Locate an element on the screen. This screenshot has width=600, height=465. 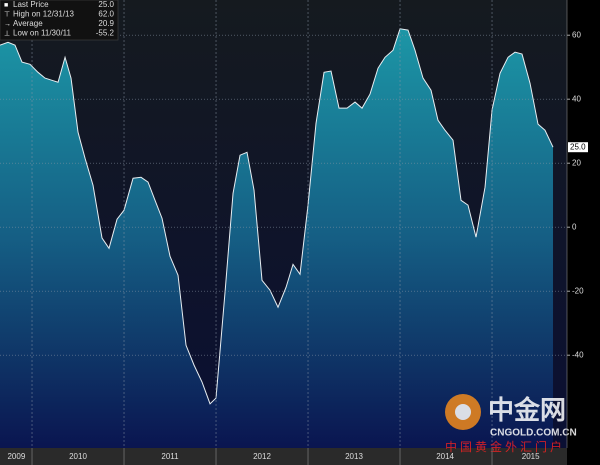
x-tick-label: 2012 is located at coordinates (262, 456).